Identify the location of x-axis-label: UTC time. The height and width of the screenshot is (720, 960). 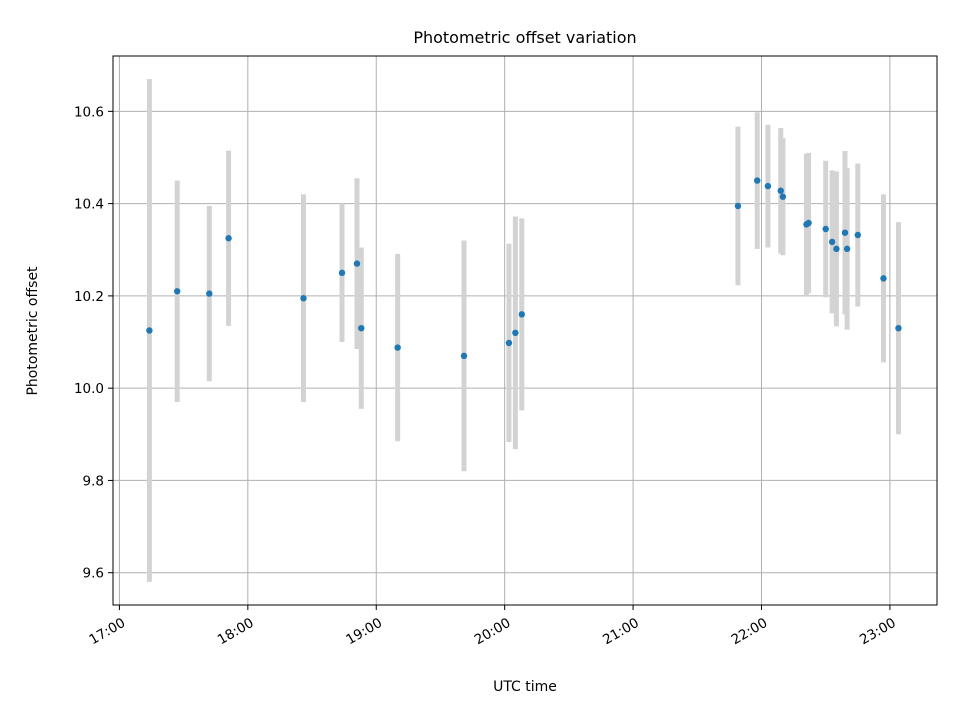
(525, 687).